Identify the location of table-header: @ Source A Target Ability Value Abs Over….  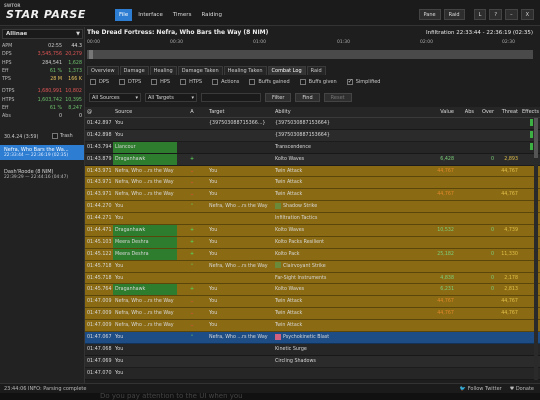
(312, 112).